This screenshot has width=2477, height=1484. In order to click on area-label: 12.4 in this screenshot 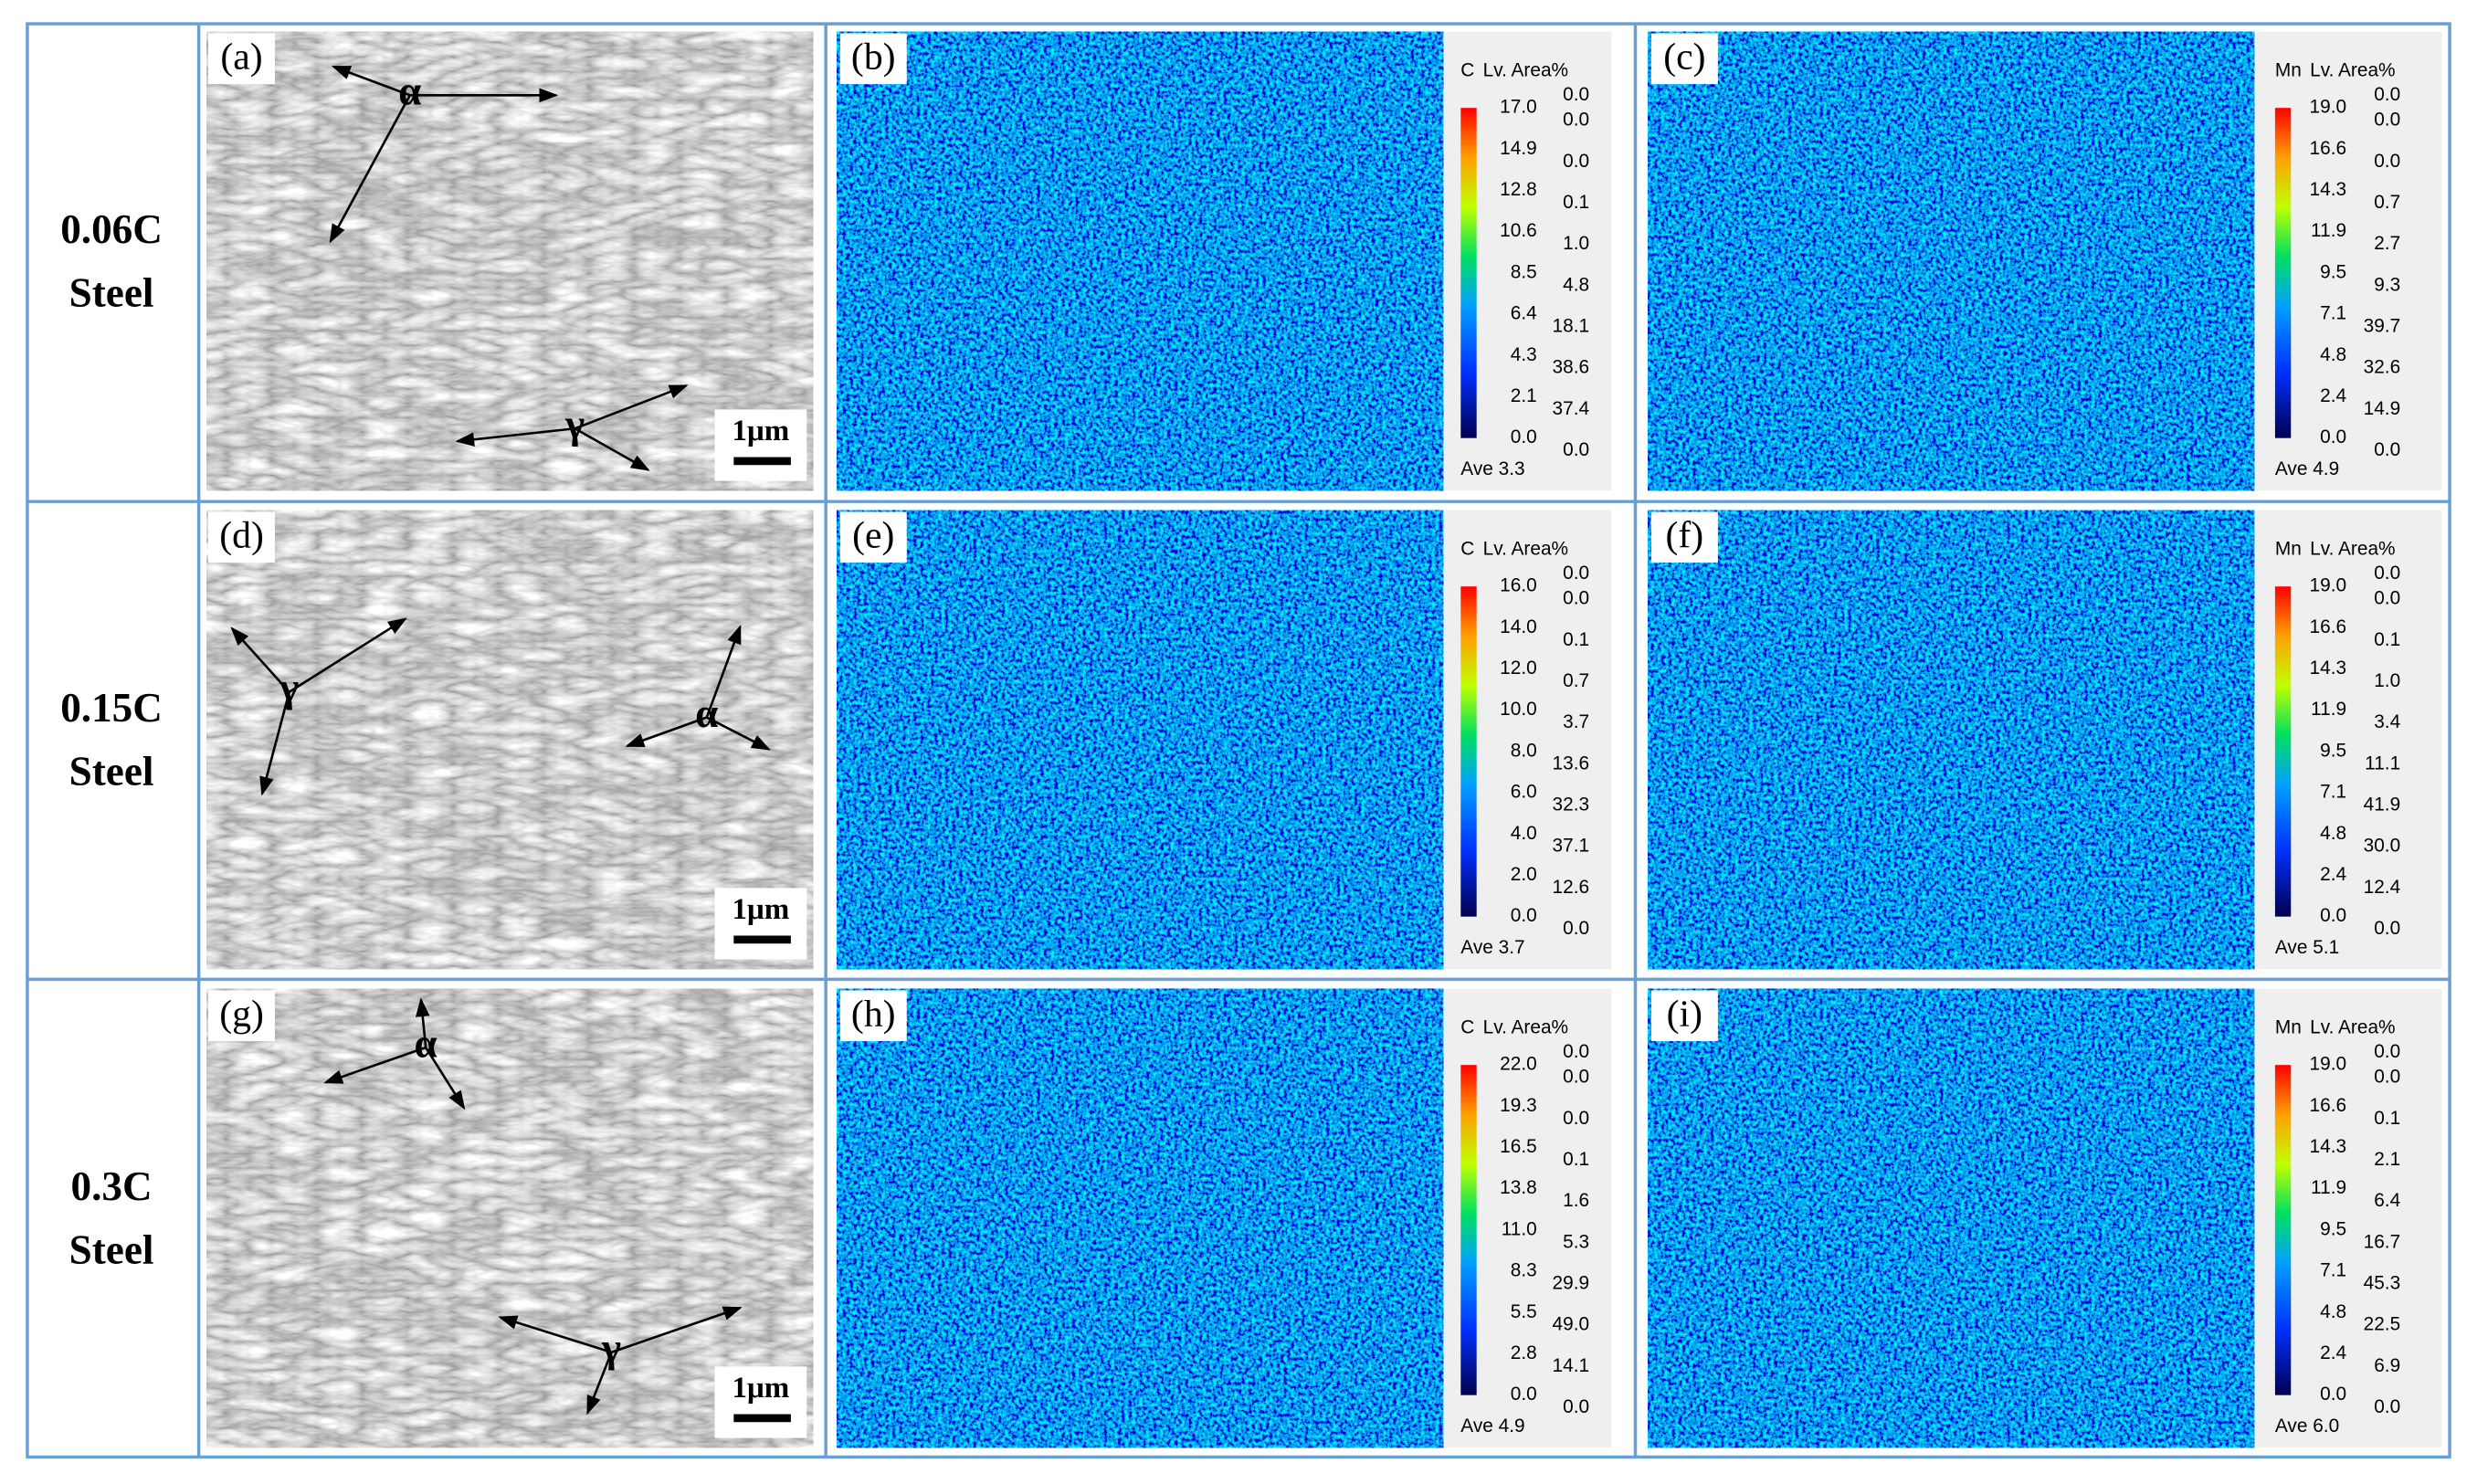, I will do `click(2382, 887)`.